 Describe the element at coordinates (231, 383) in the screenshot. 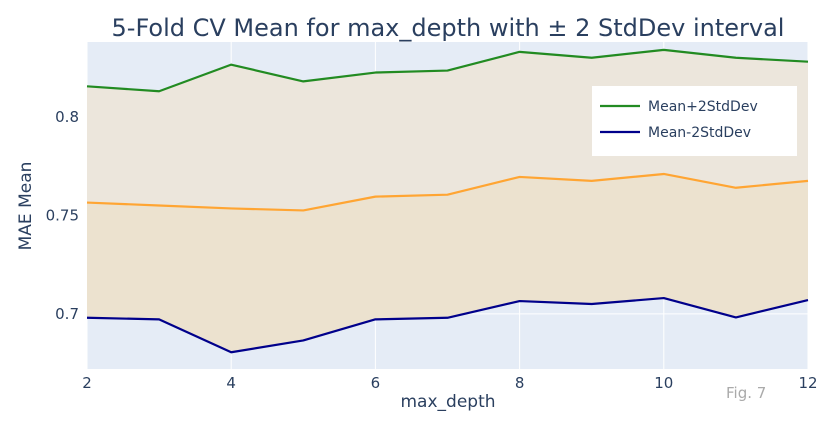

I see `x-tick-label: 4` at that location.